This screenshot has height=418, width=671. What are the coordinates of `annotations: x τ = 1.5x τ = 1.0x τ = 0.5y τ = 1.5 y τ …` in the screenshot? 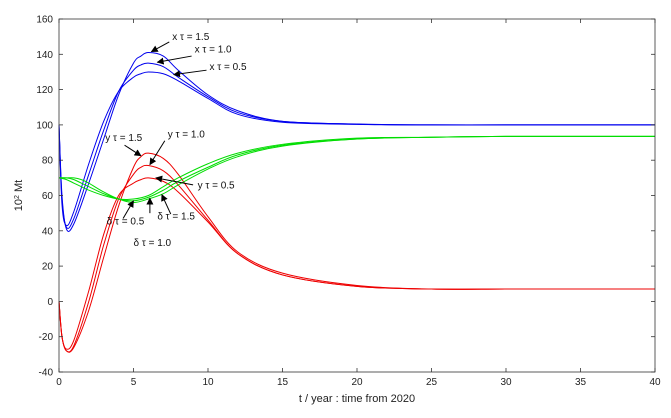 It's located at (176, 140).